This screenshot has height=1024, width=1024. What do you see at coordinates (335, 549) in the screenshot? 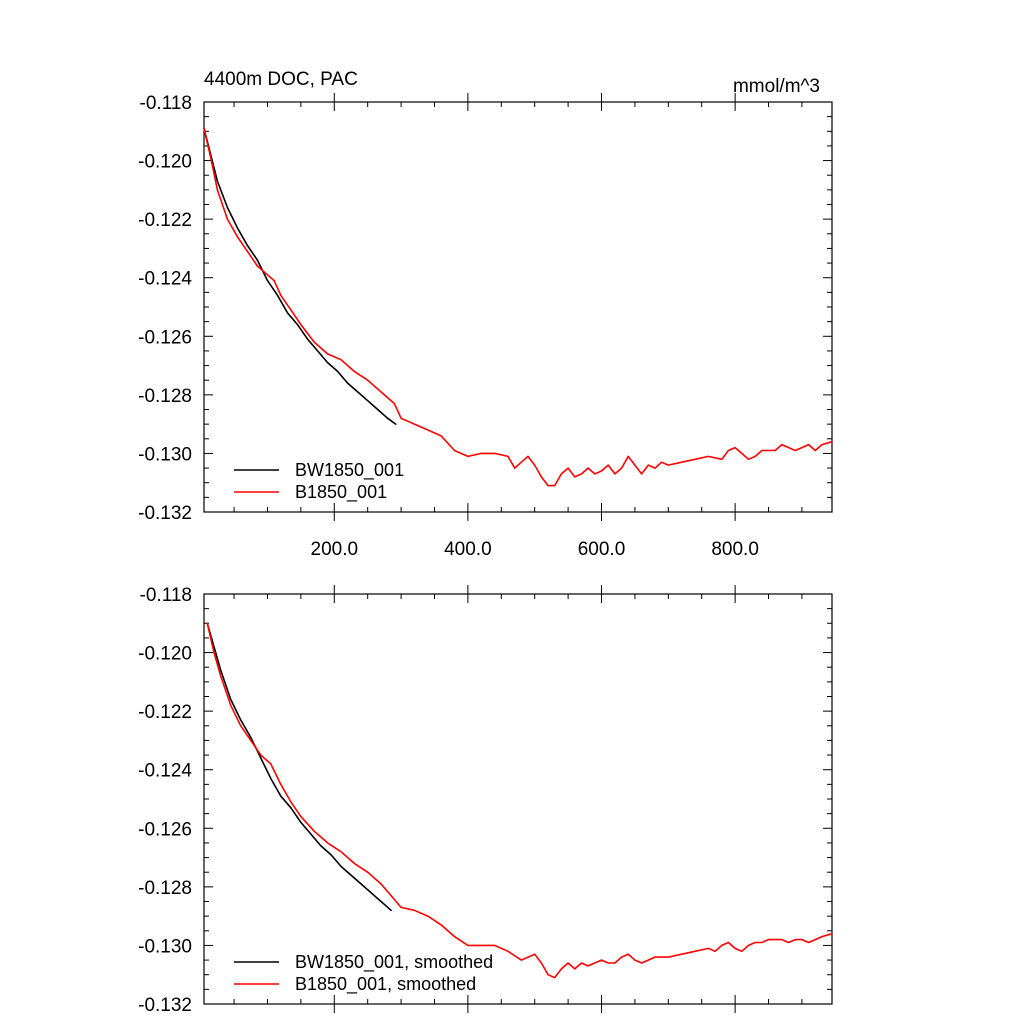
I see `x-tick-label: 200.0` at bounding box center [335, 549].